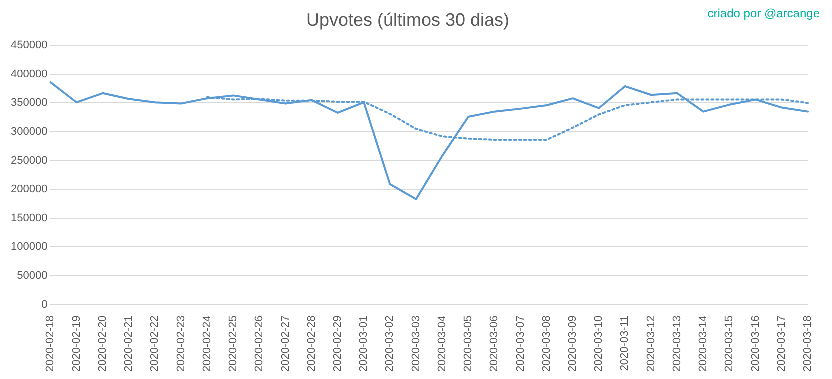  Describe the element at coordinates (704, 344) in the screenshot. I see `x-tick-label: 2020-03-14` at that location.